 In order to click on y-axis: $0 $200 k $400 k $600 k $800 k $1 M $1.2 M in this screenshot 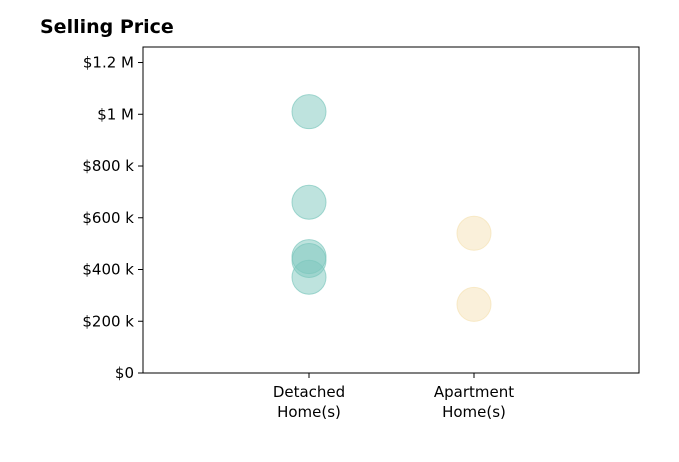, I will do `click(112, 218)`.